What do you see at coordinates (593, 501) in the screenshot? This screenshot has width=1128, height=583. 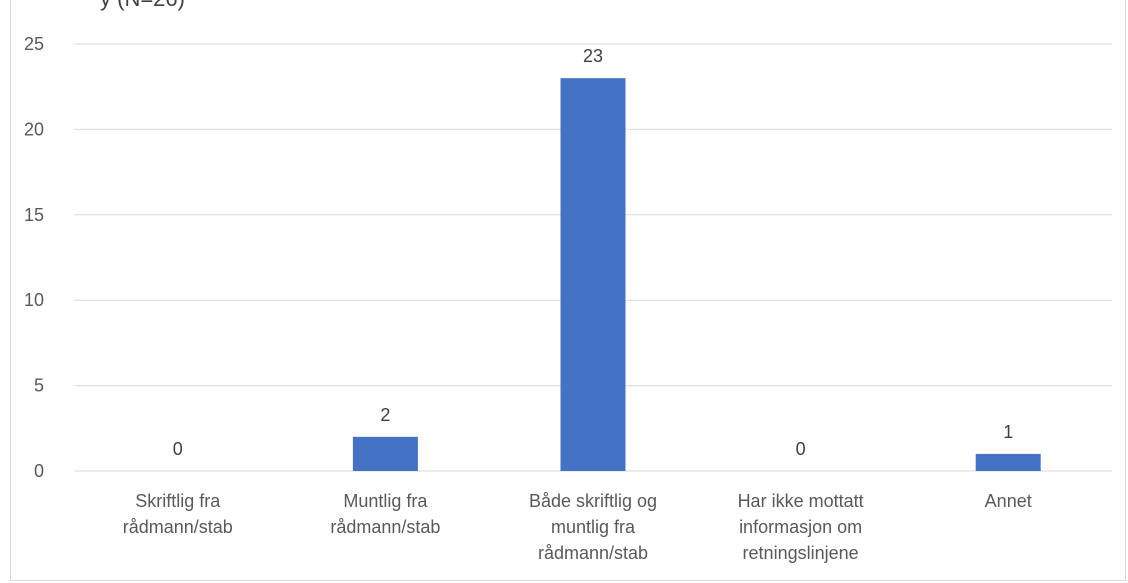 I see `x-tick-label-line: Både skriftlig og` at bounding box center [593, 501].